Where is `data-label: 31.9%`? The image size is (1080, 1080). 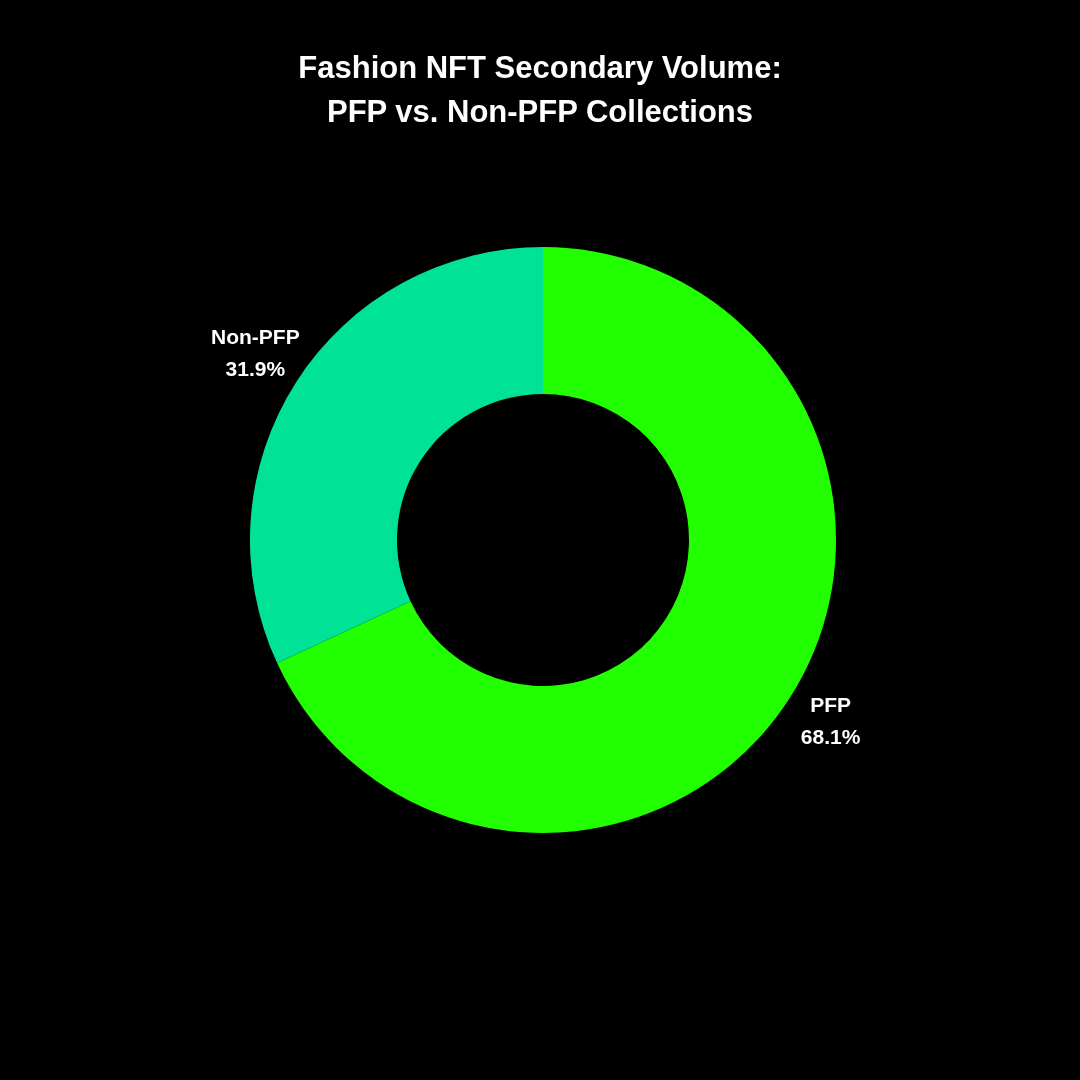 data-label: 31.9% is located at coordinates (255, 369).